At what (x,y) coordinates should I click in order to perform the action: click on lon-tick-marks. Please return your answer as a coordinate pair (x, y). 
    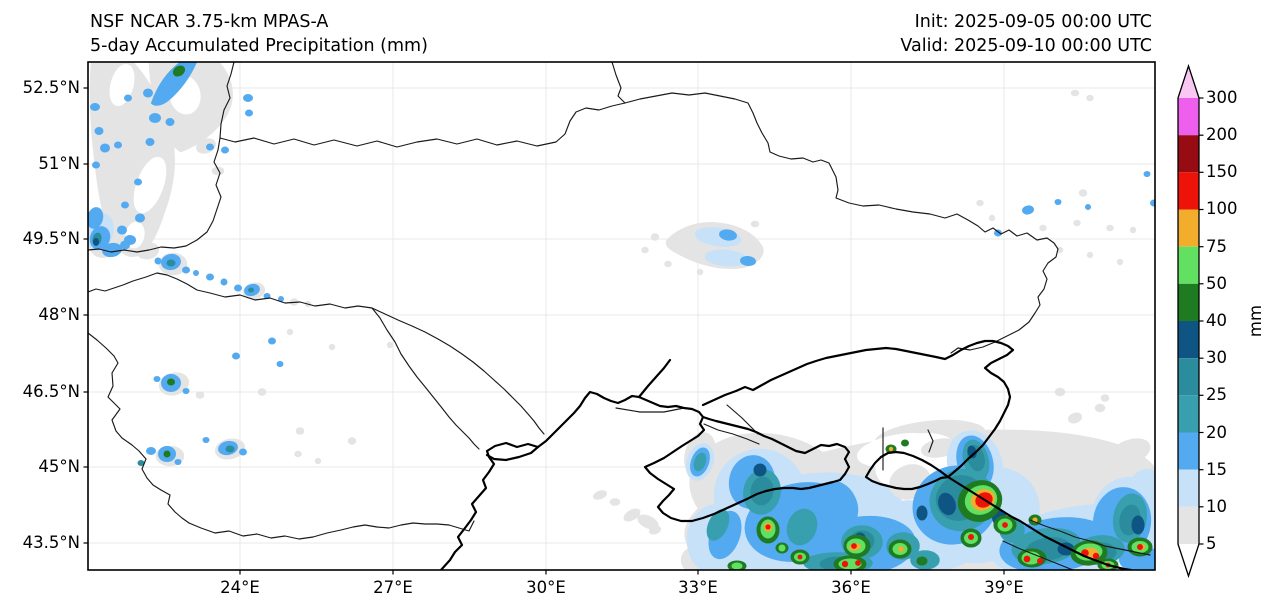
    Looking at the image, I should click on (622, 572).